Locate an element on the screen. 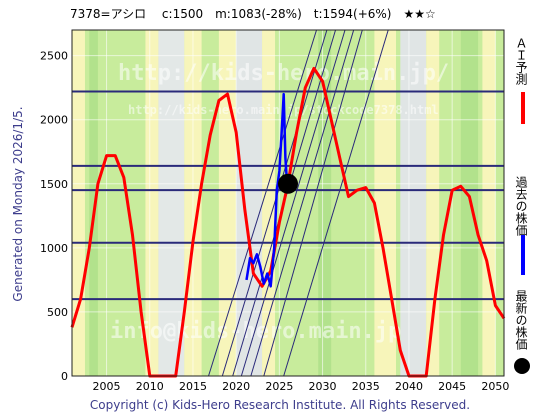 This screenshot has height=420, width=560. legend-latest-dot is located at coordinates (522, 366).